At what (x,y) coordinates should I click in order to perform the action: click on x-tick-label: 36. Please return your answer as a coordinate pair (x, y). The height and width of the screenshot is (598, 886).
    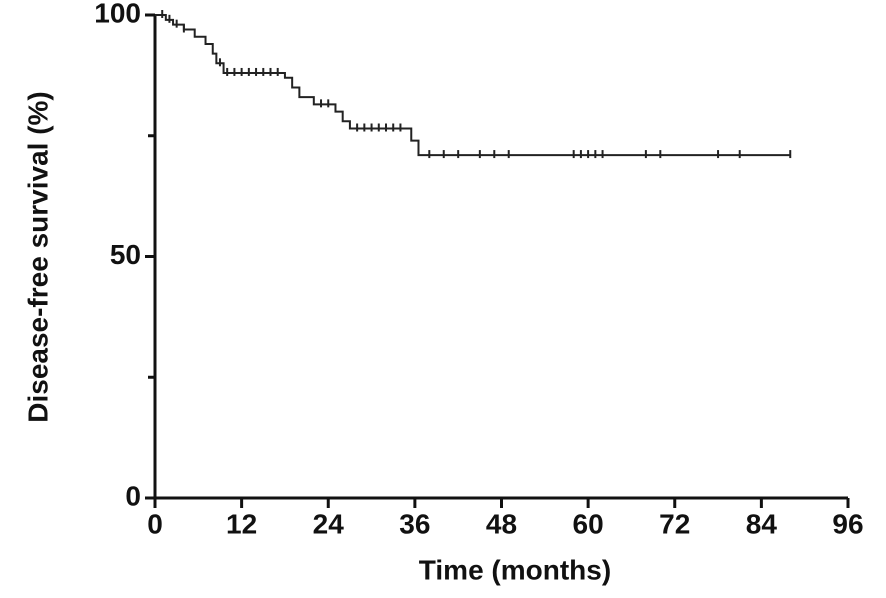
    Looking at the image, I should click on (414, 523).